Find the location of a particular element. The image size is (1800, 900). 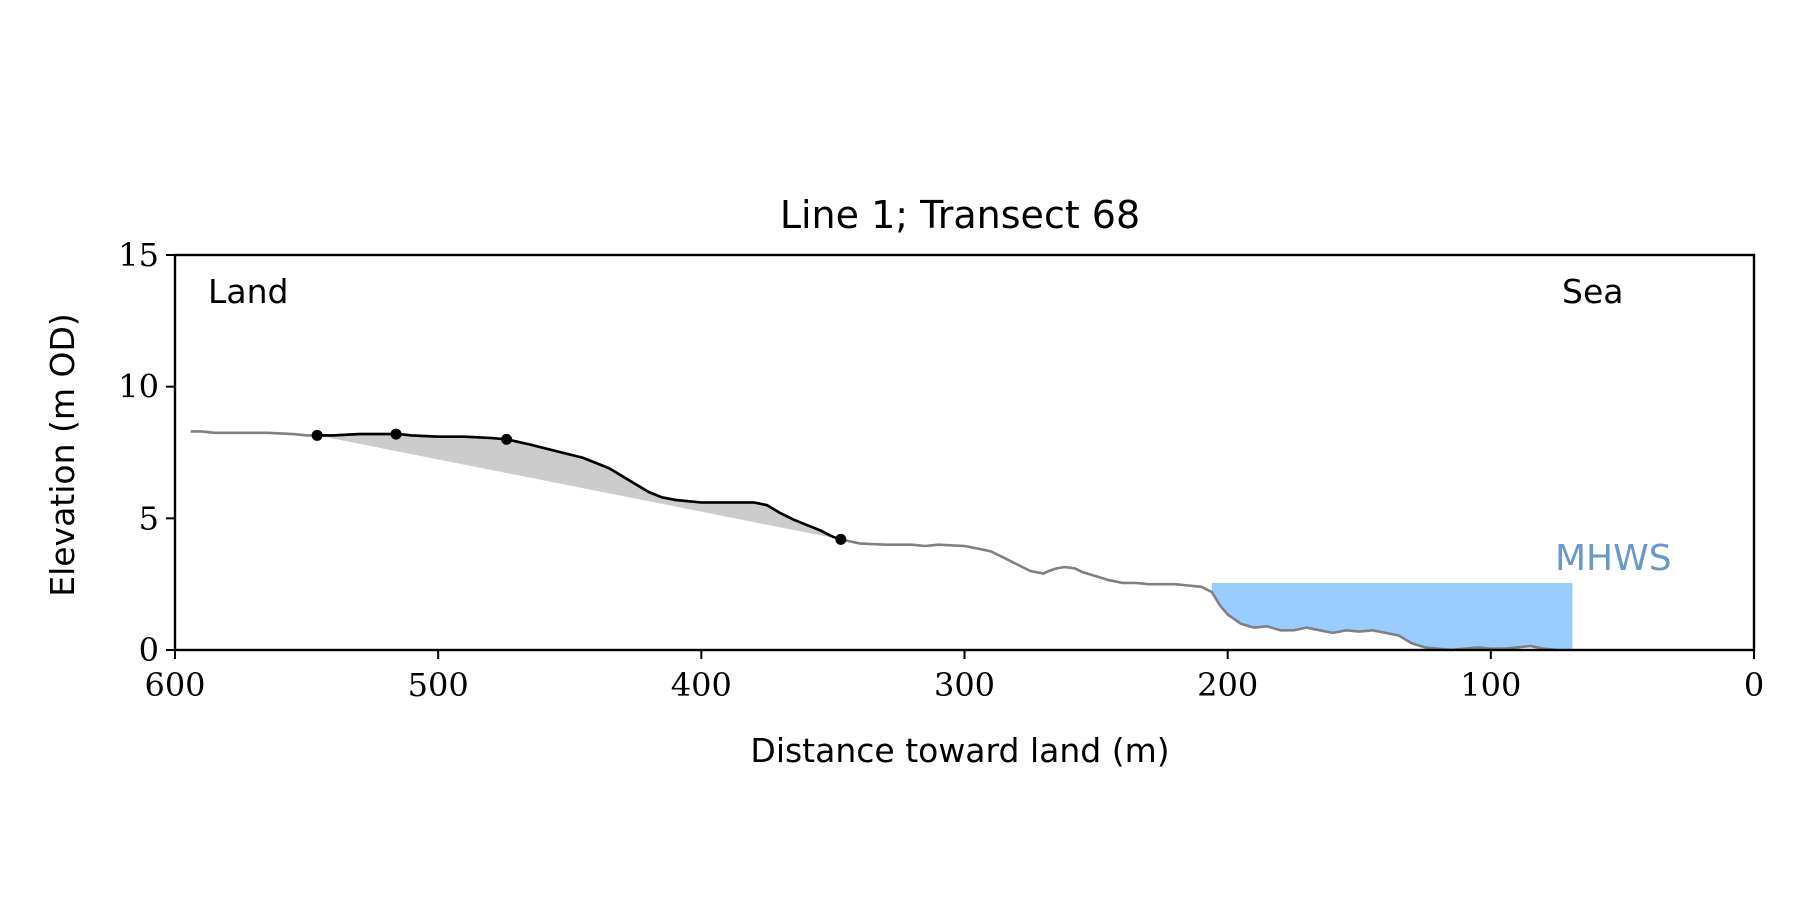

cliff-shaded-area is located at coordinates (579, 487).